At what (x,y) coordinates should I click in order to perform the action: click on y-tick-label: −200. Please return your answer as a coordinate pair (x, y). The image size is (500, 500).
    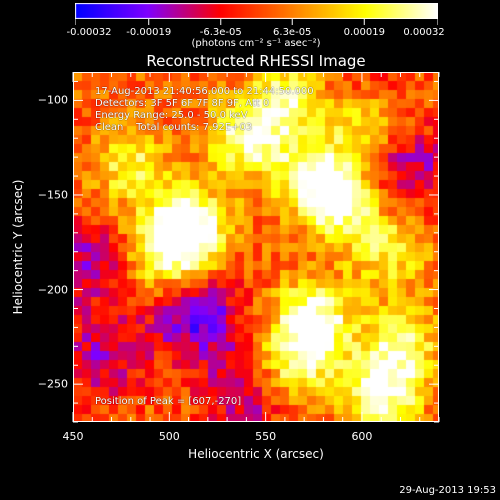
    Looking at the image, I should click on (52, 290).